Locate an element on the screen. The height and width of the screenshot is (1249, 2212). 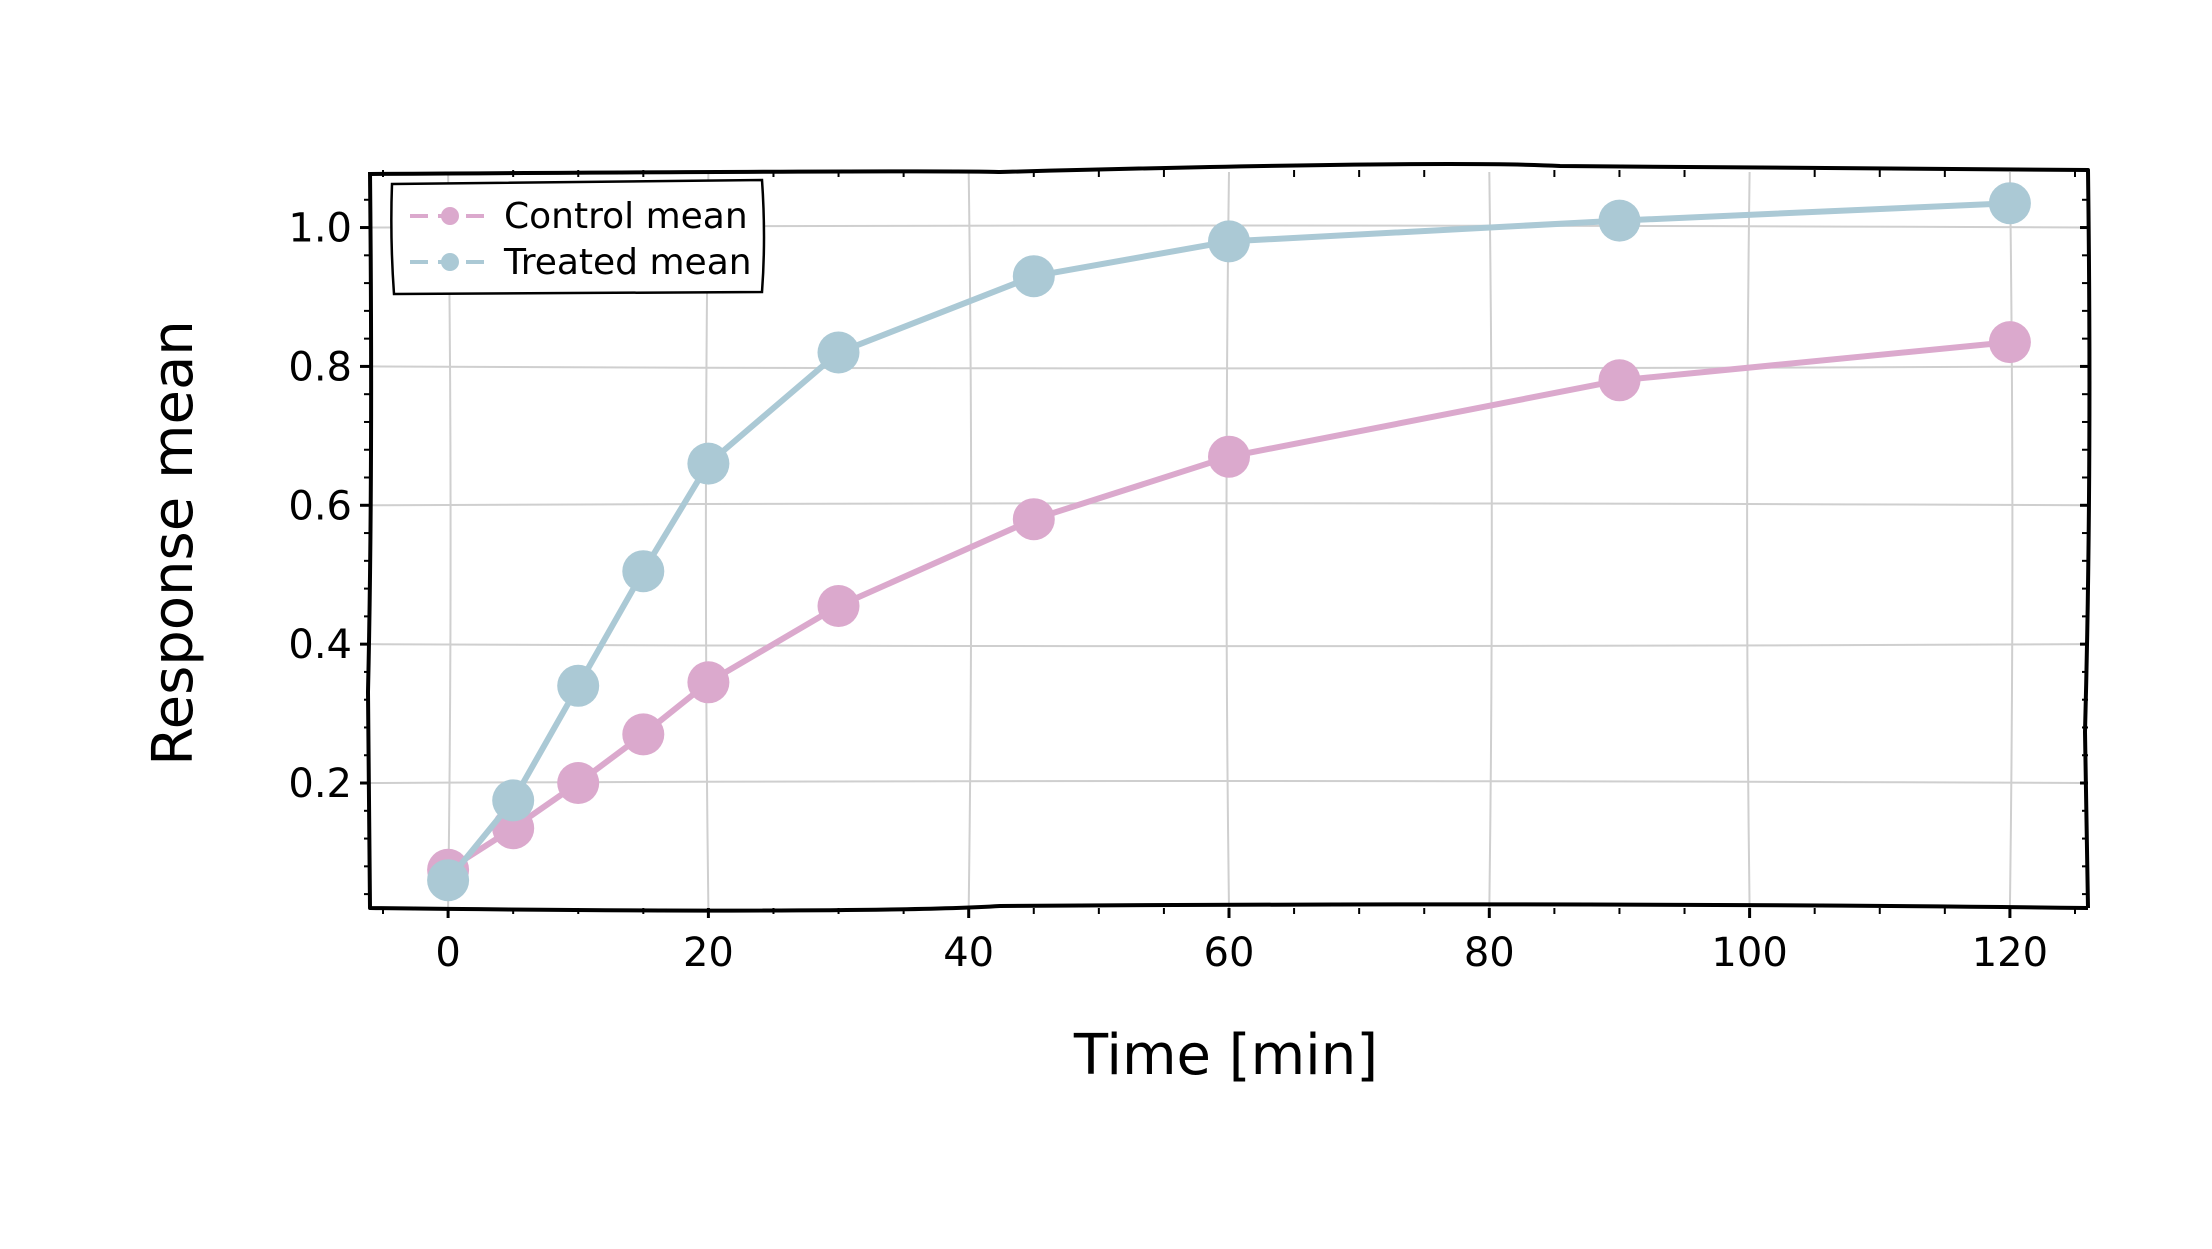
x-tick-label: 60 is located at coordinates (1229, 953).